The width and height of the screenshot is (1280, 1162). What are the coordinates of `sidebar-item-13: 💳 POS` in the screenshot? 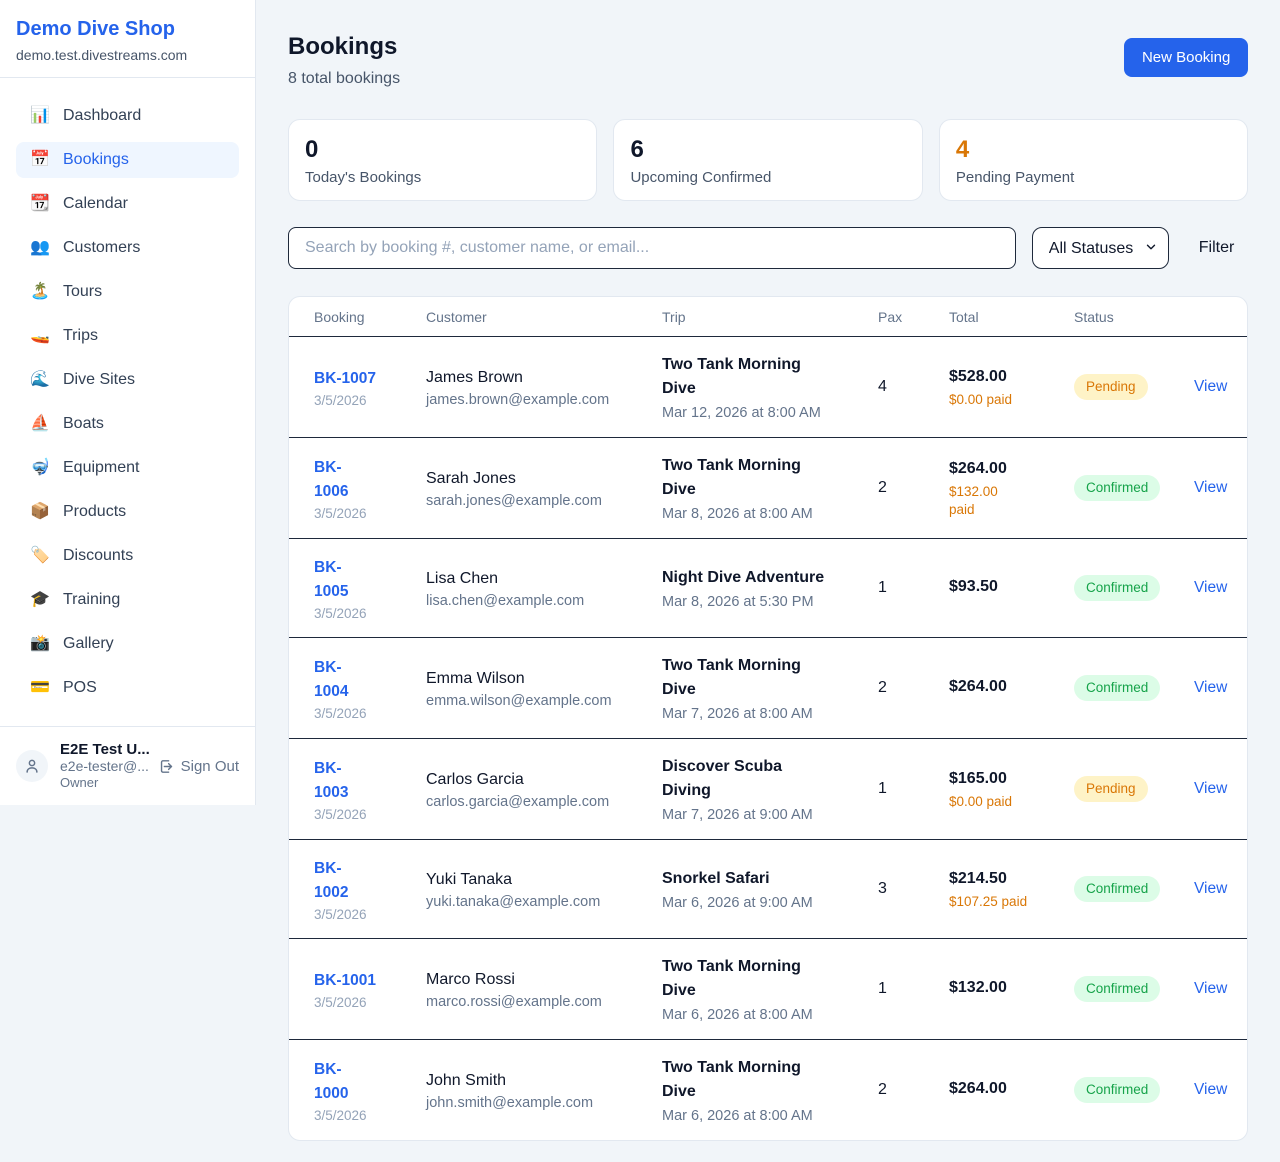 It's located at (127, 688).